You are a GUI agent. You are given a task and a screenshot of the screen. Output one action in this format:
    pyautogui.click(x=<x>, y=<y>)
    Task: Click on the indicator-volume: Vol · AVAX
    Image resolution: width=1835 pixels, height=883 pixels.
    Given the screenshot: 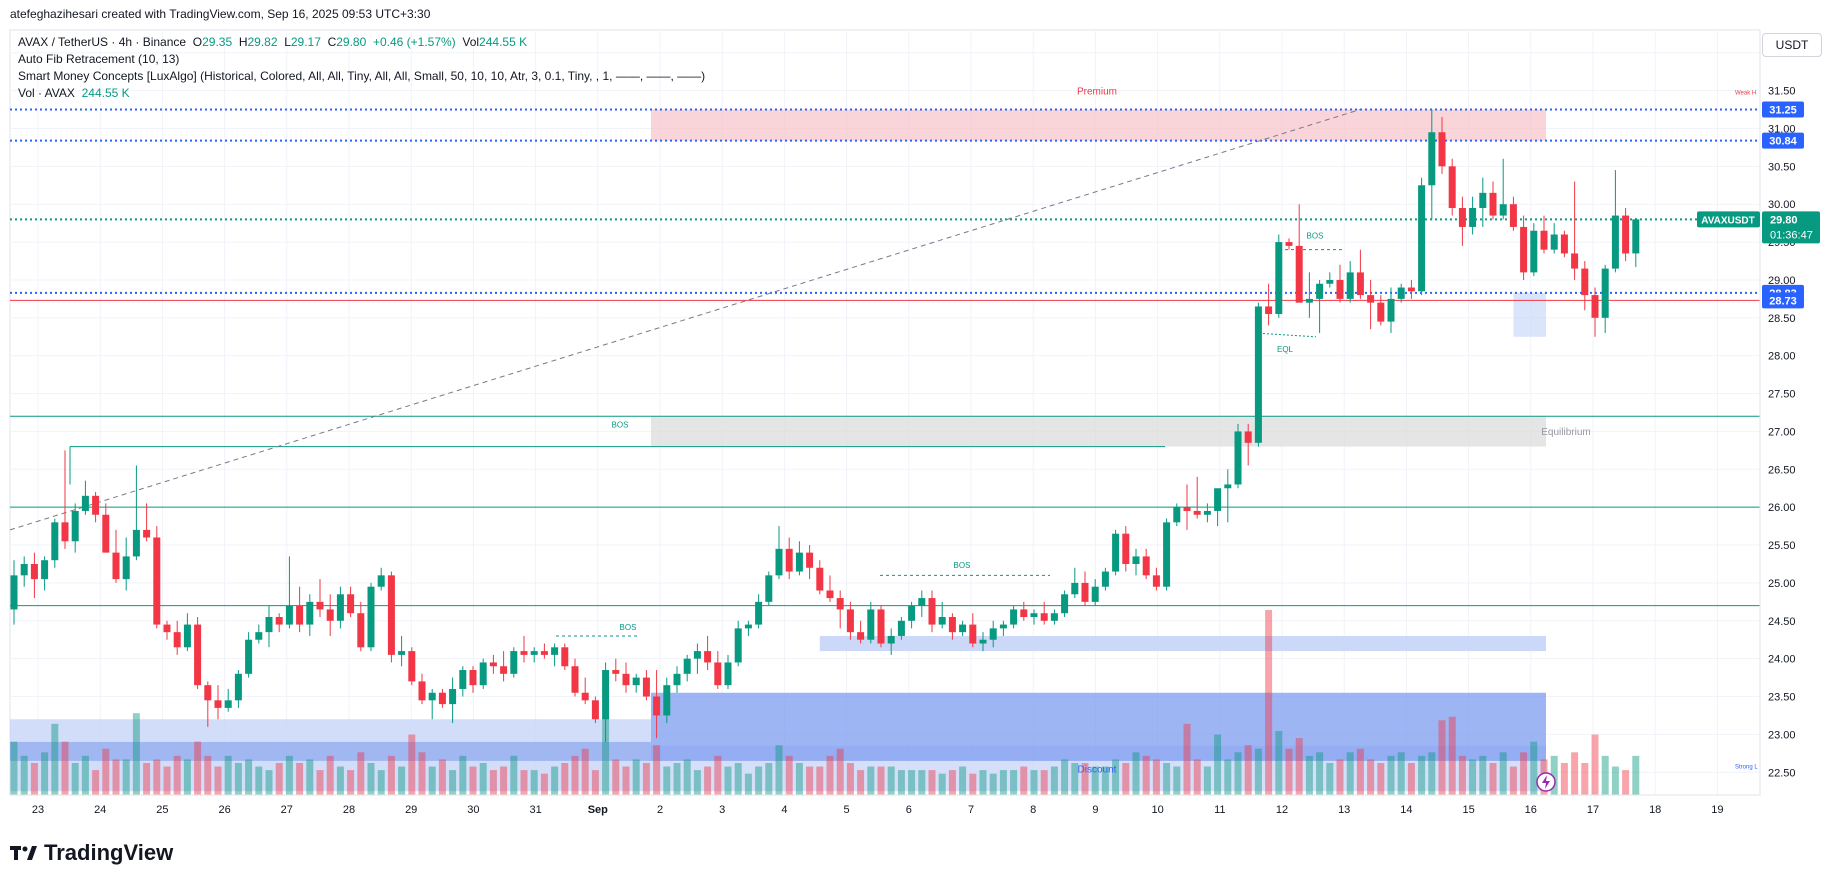 What is the action you would take?
    pyautogui.click(x=46, y=93)
    